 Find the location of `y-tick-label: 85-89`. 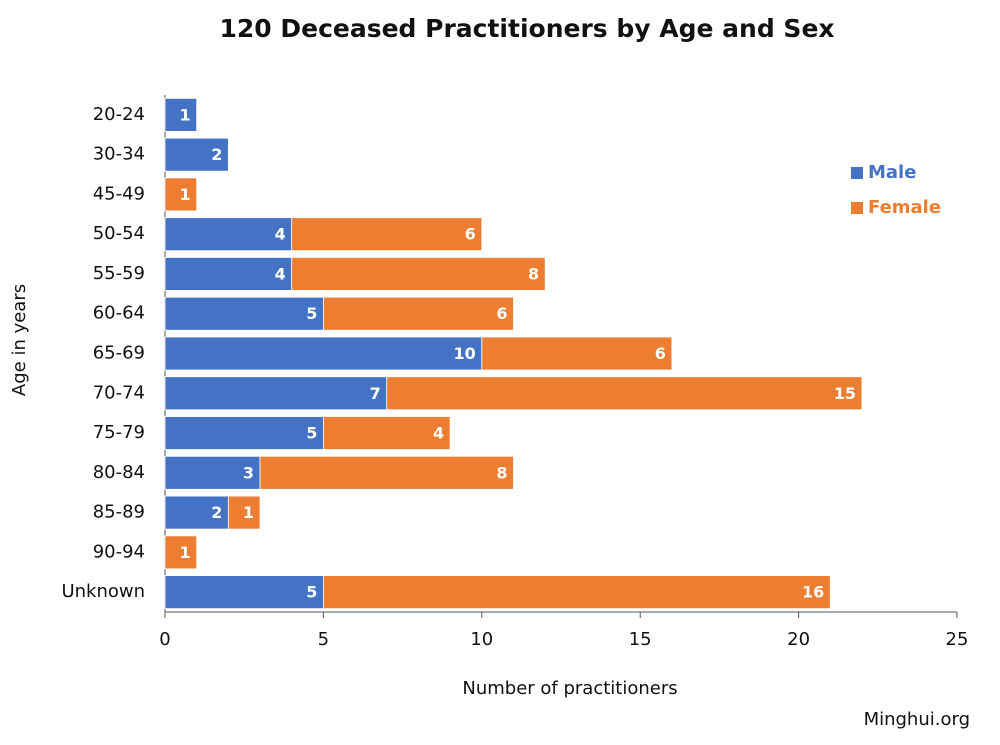

y-tick-label: 85-89 is located at coordinates (119, 512).